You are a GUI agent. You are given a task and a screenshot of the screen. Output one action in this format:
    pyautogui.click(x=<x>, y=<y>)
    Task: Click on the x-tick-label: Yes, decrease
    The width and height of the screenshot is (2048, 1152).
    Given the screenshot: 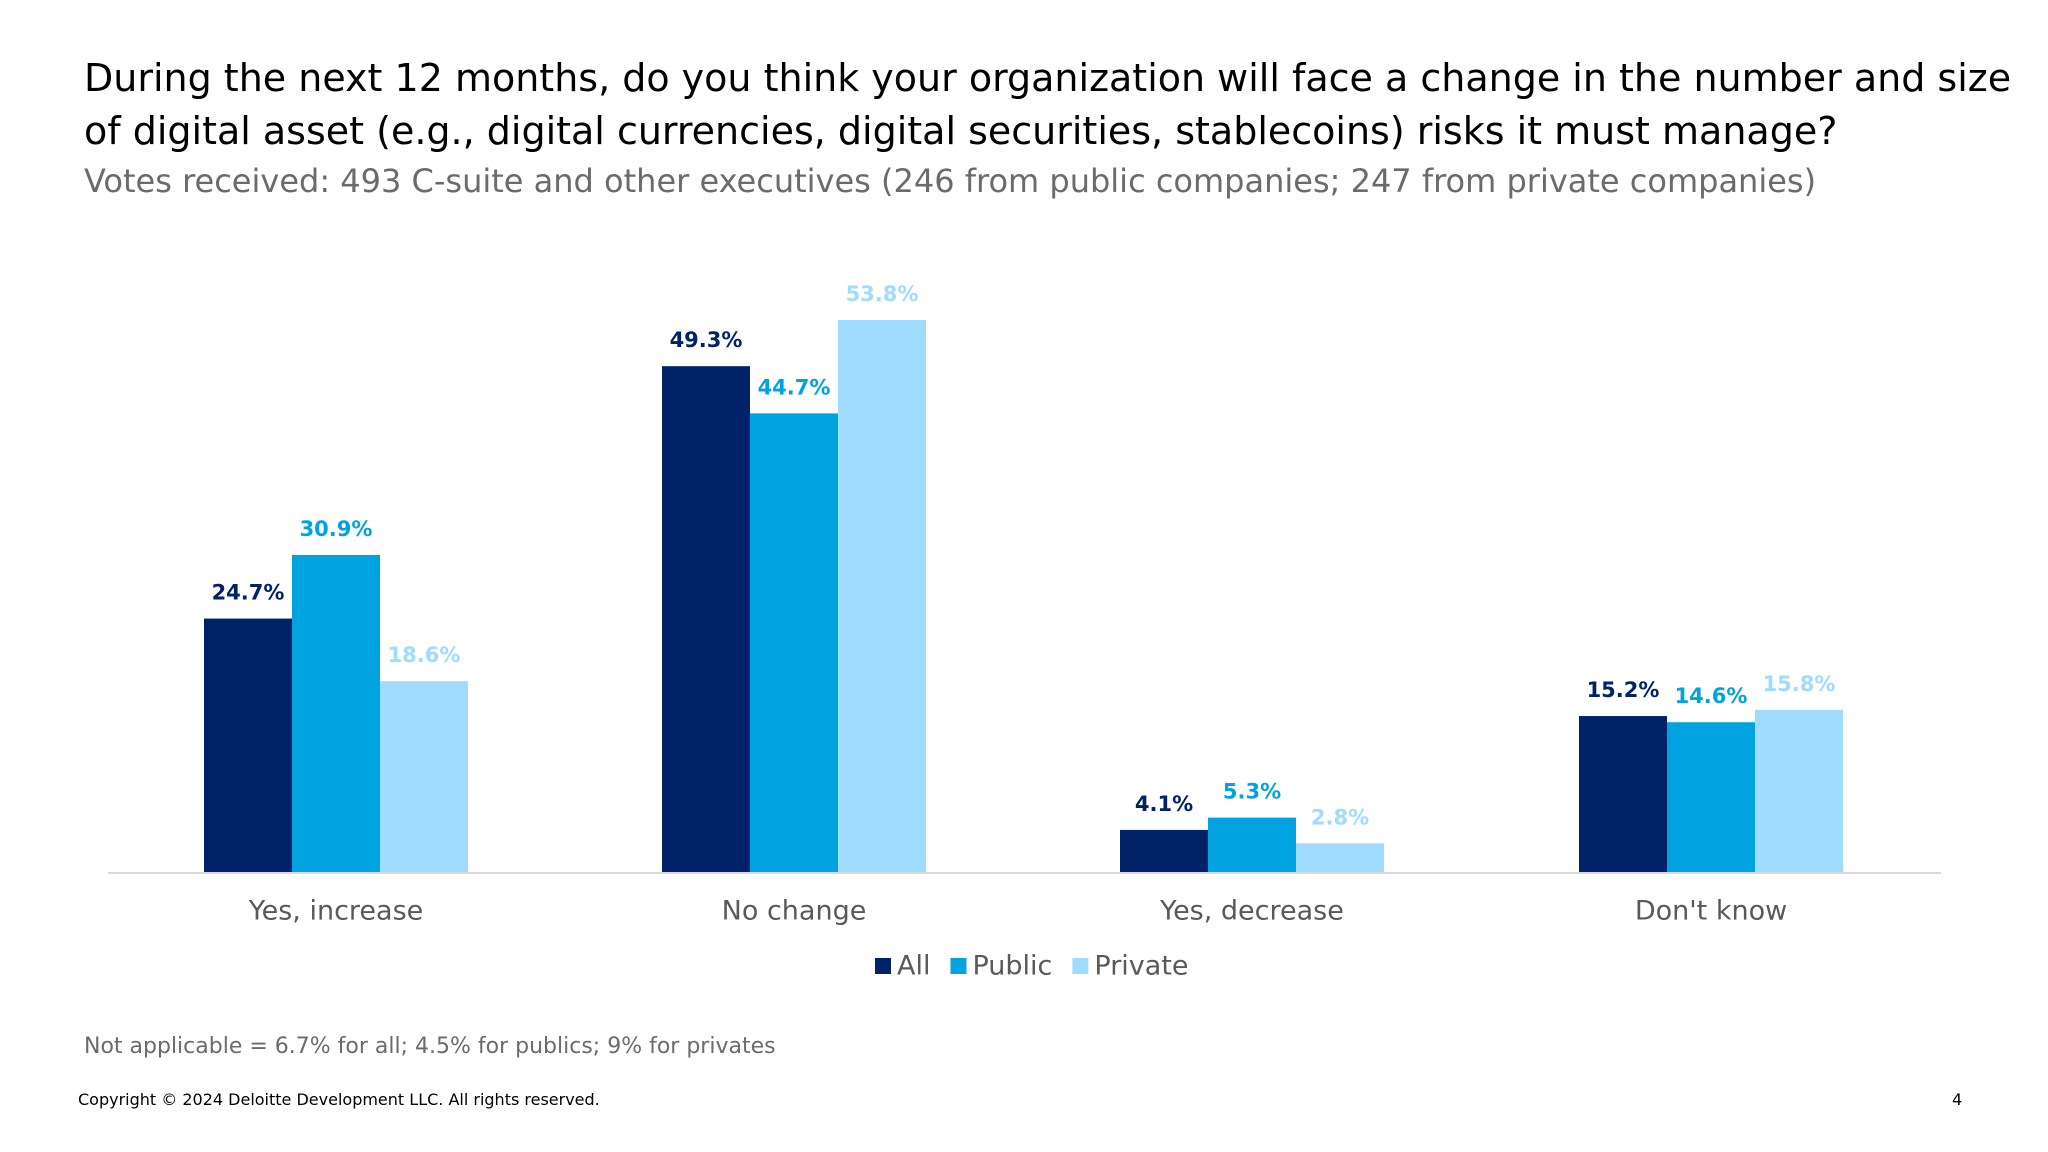 What is the action you would take?
    pyautogui.click(x=1251, y=911)
    